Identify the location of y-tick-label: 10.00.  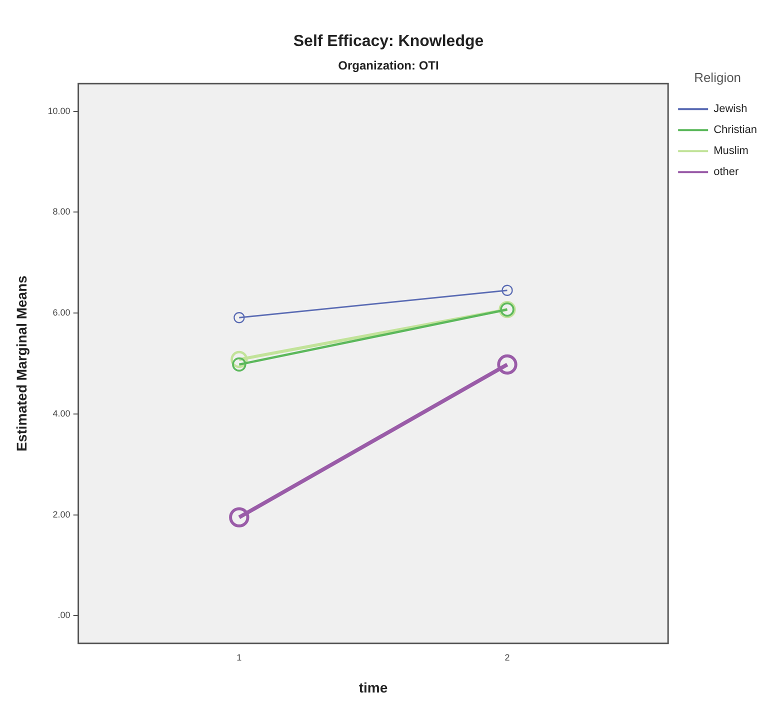
(59, 111).